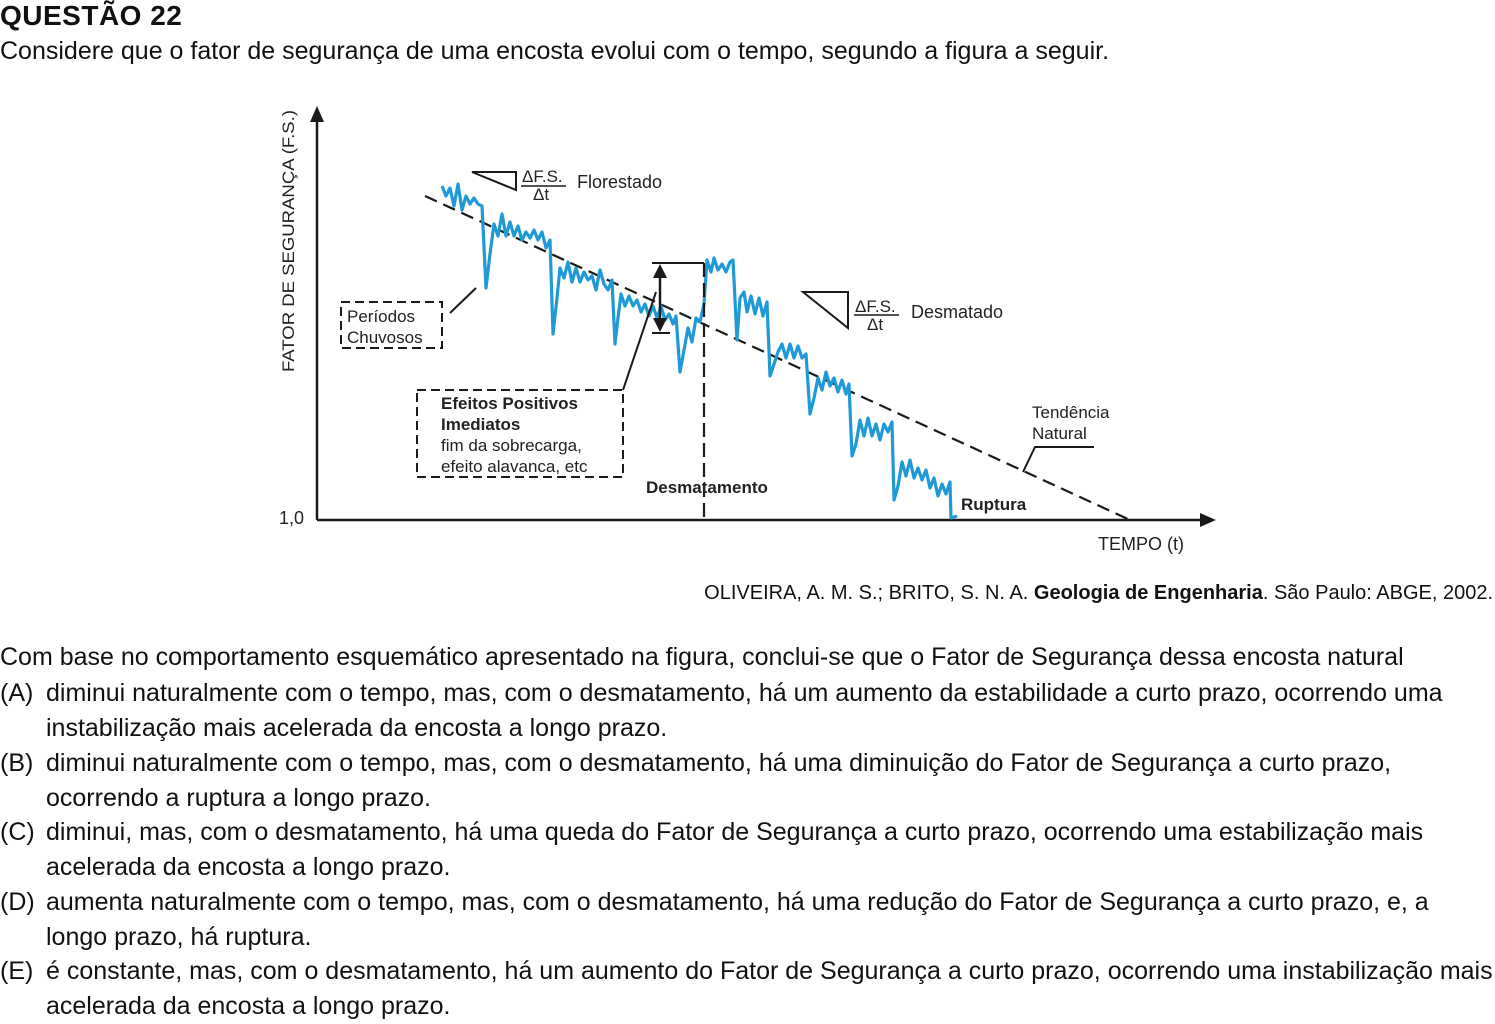  Describe the element at coordinates (509, 403) in the screenshot. I see `label-effects-1: Efeitos Positivos` at that location.